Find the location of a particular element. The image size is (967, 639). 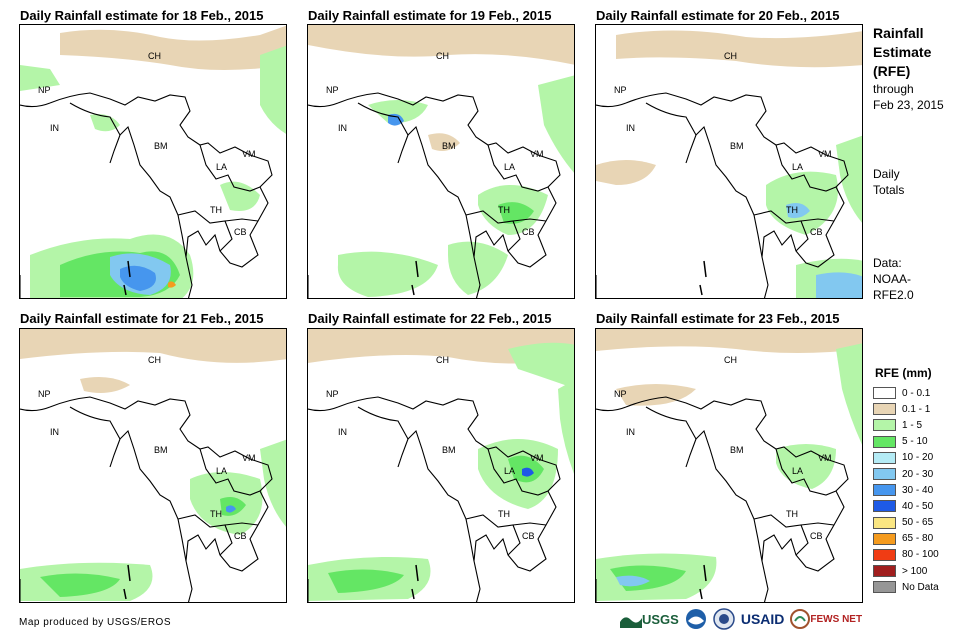

credit-text: Map produced by USGS/EROS is located at coordinates (95, 622).